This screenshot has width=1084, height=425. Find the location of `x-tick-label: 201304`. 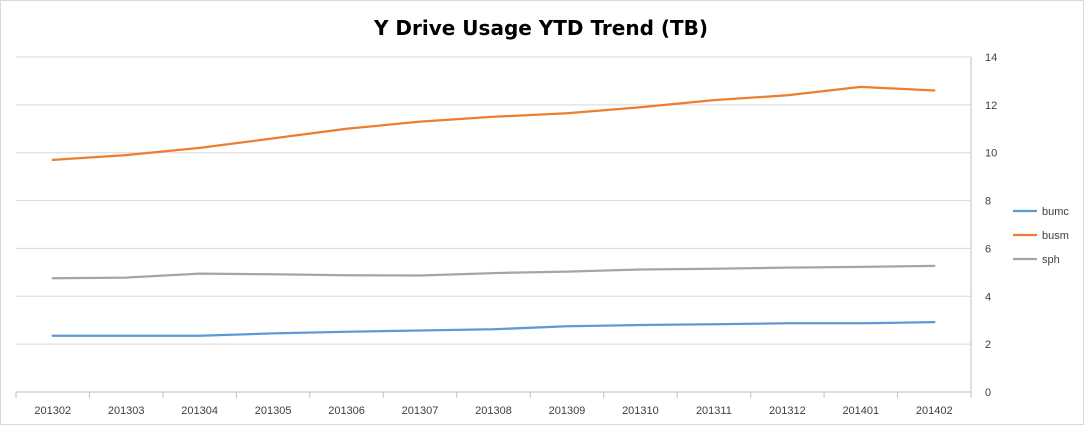

x-tick-label: 201304 is located at coordinates (199, 411).